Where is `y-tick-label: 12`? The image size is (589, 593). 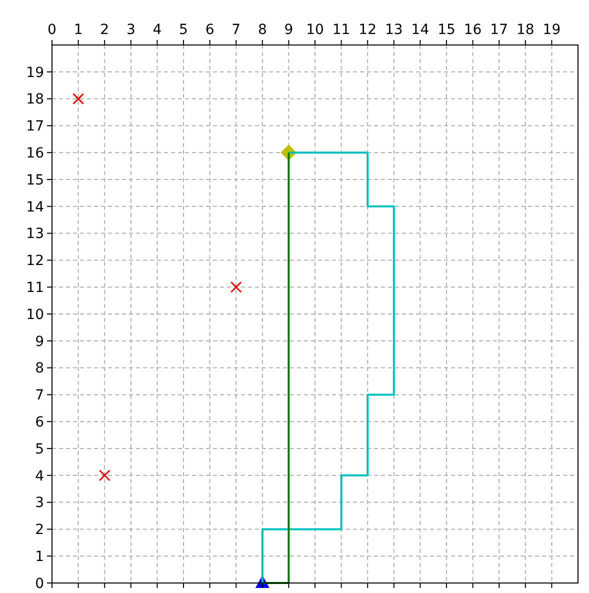 y-tick-label: 12 is located at coordinates (35, 261).